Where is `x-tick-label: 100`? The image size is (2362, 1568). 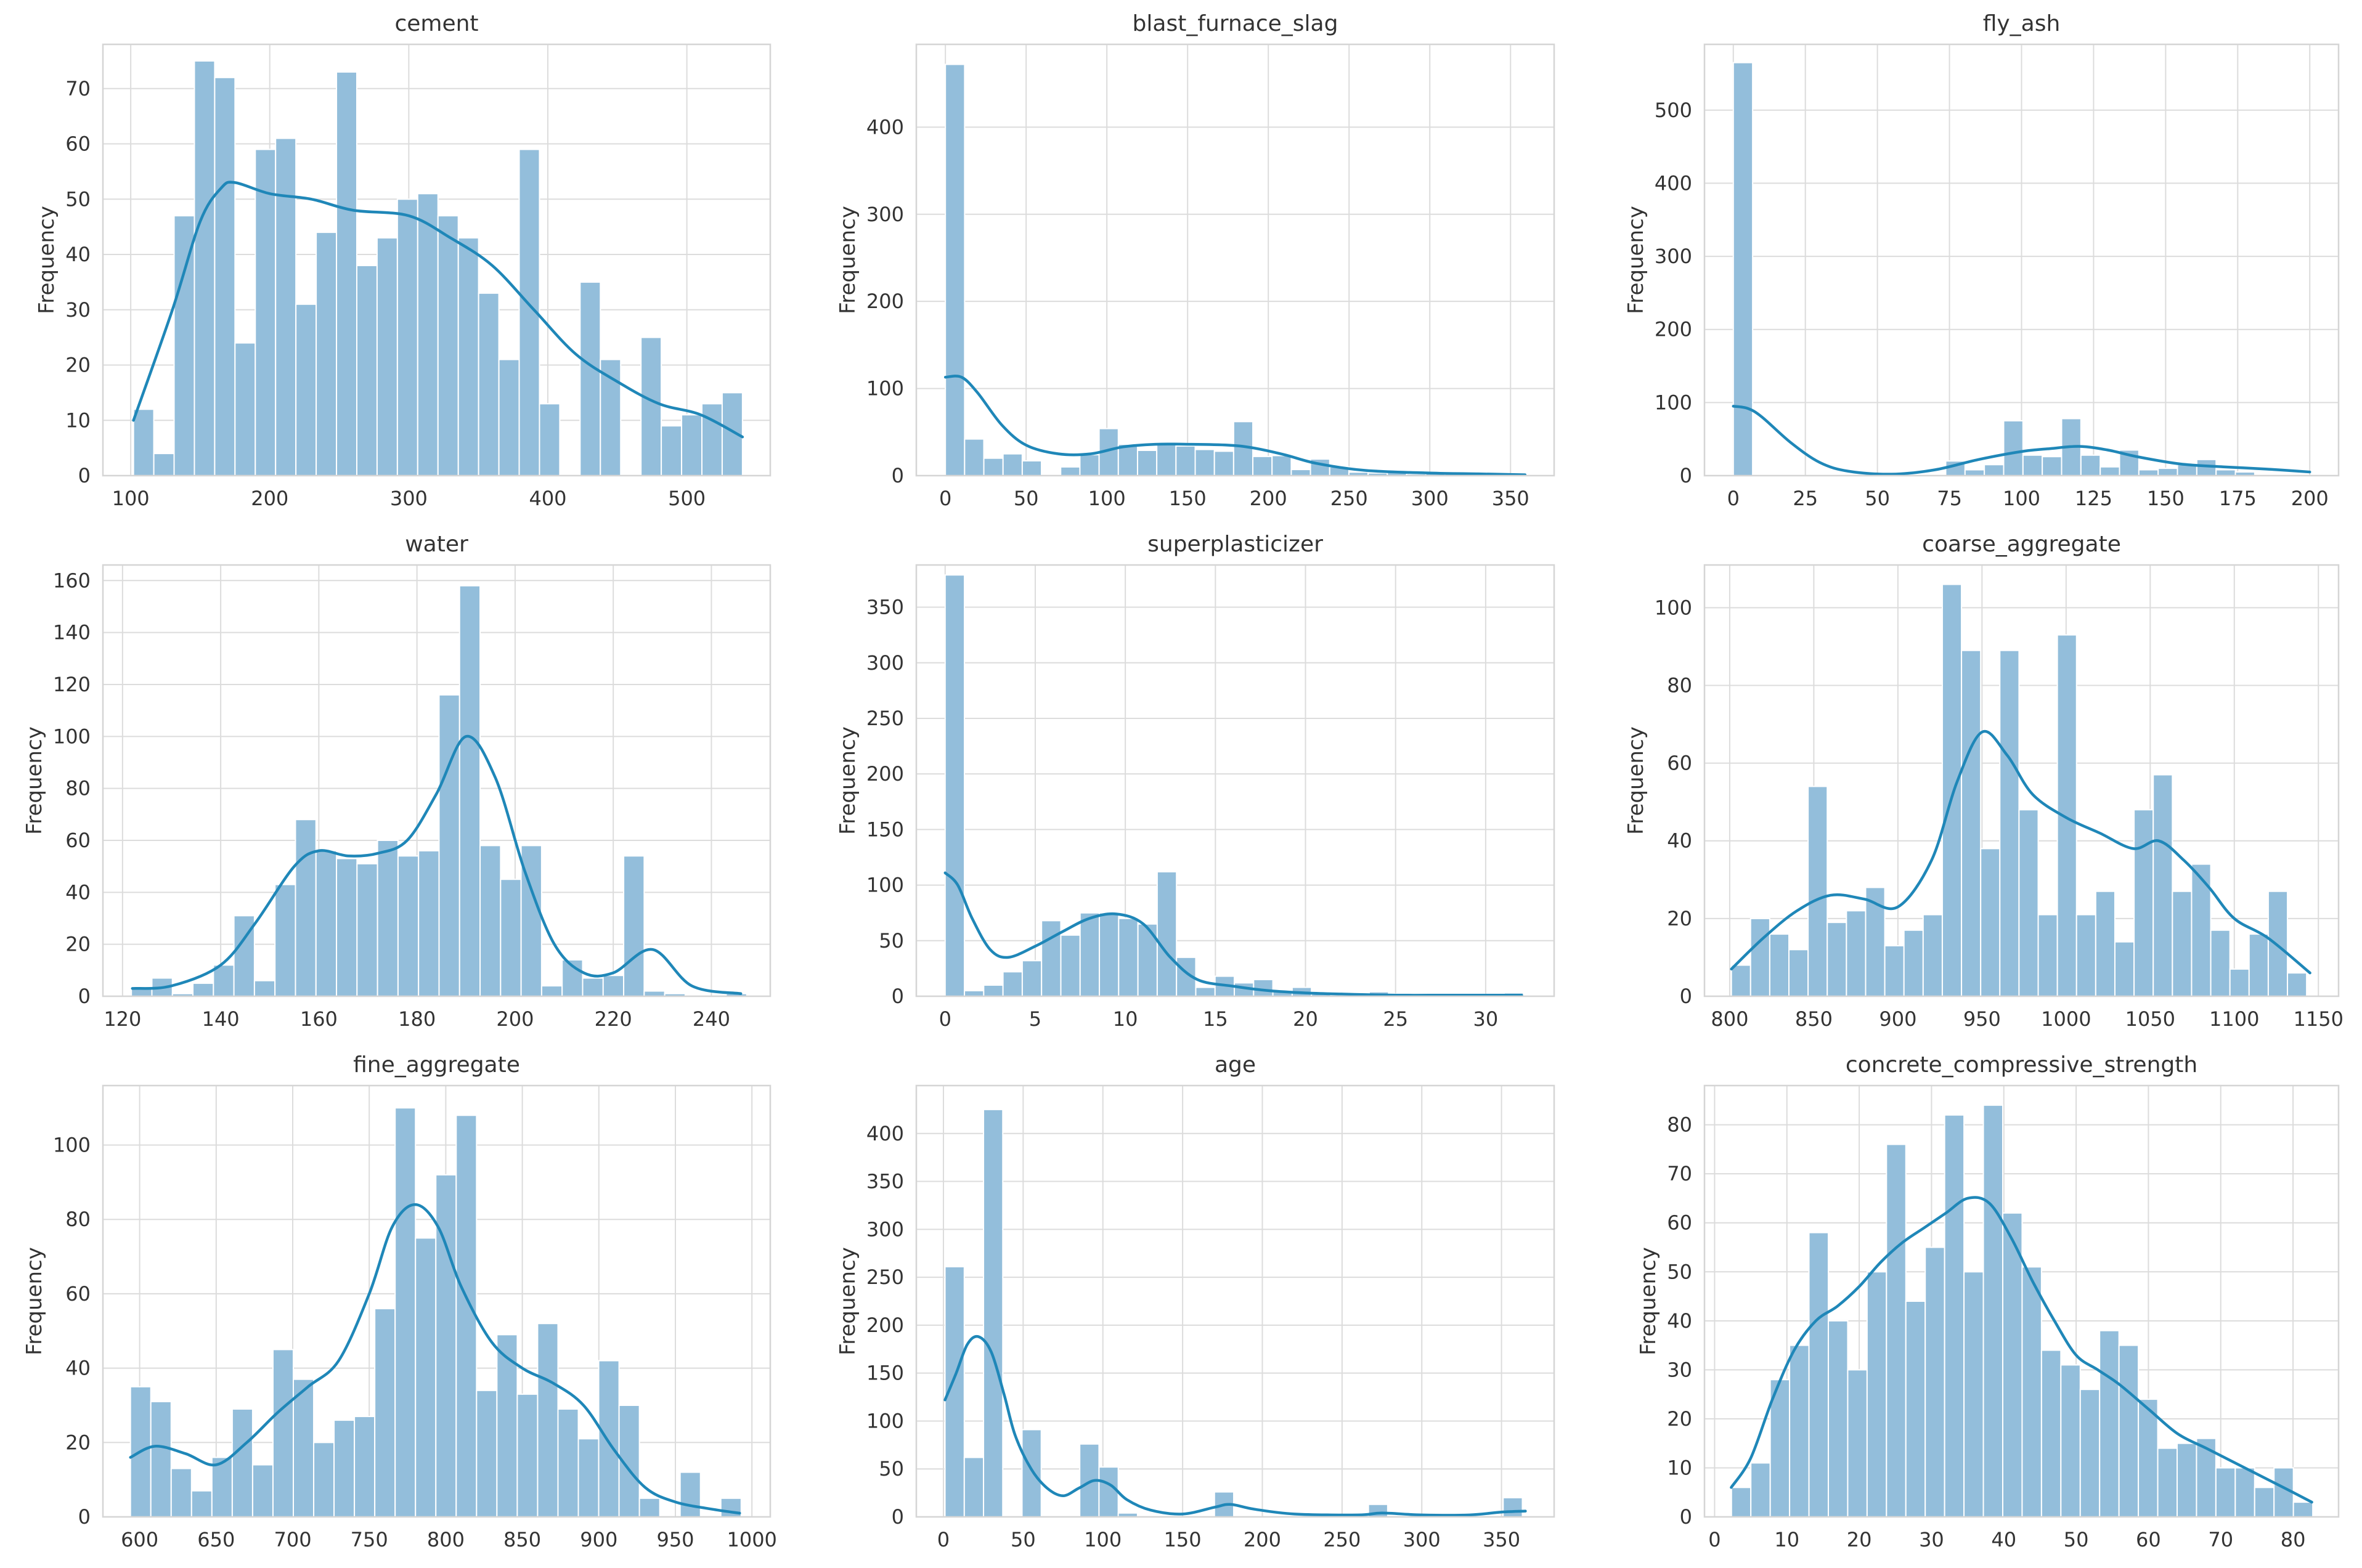 x-tick-label: 100 is located at coordinates (2022, 499).